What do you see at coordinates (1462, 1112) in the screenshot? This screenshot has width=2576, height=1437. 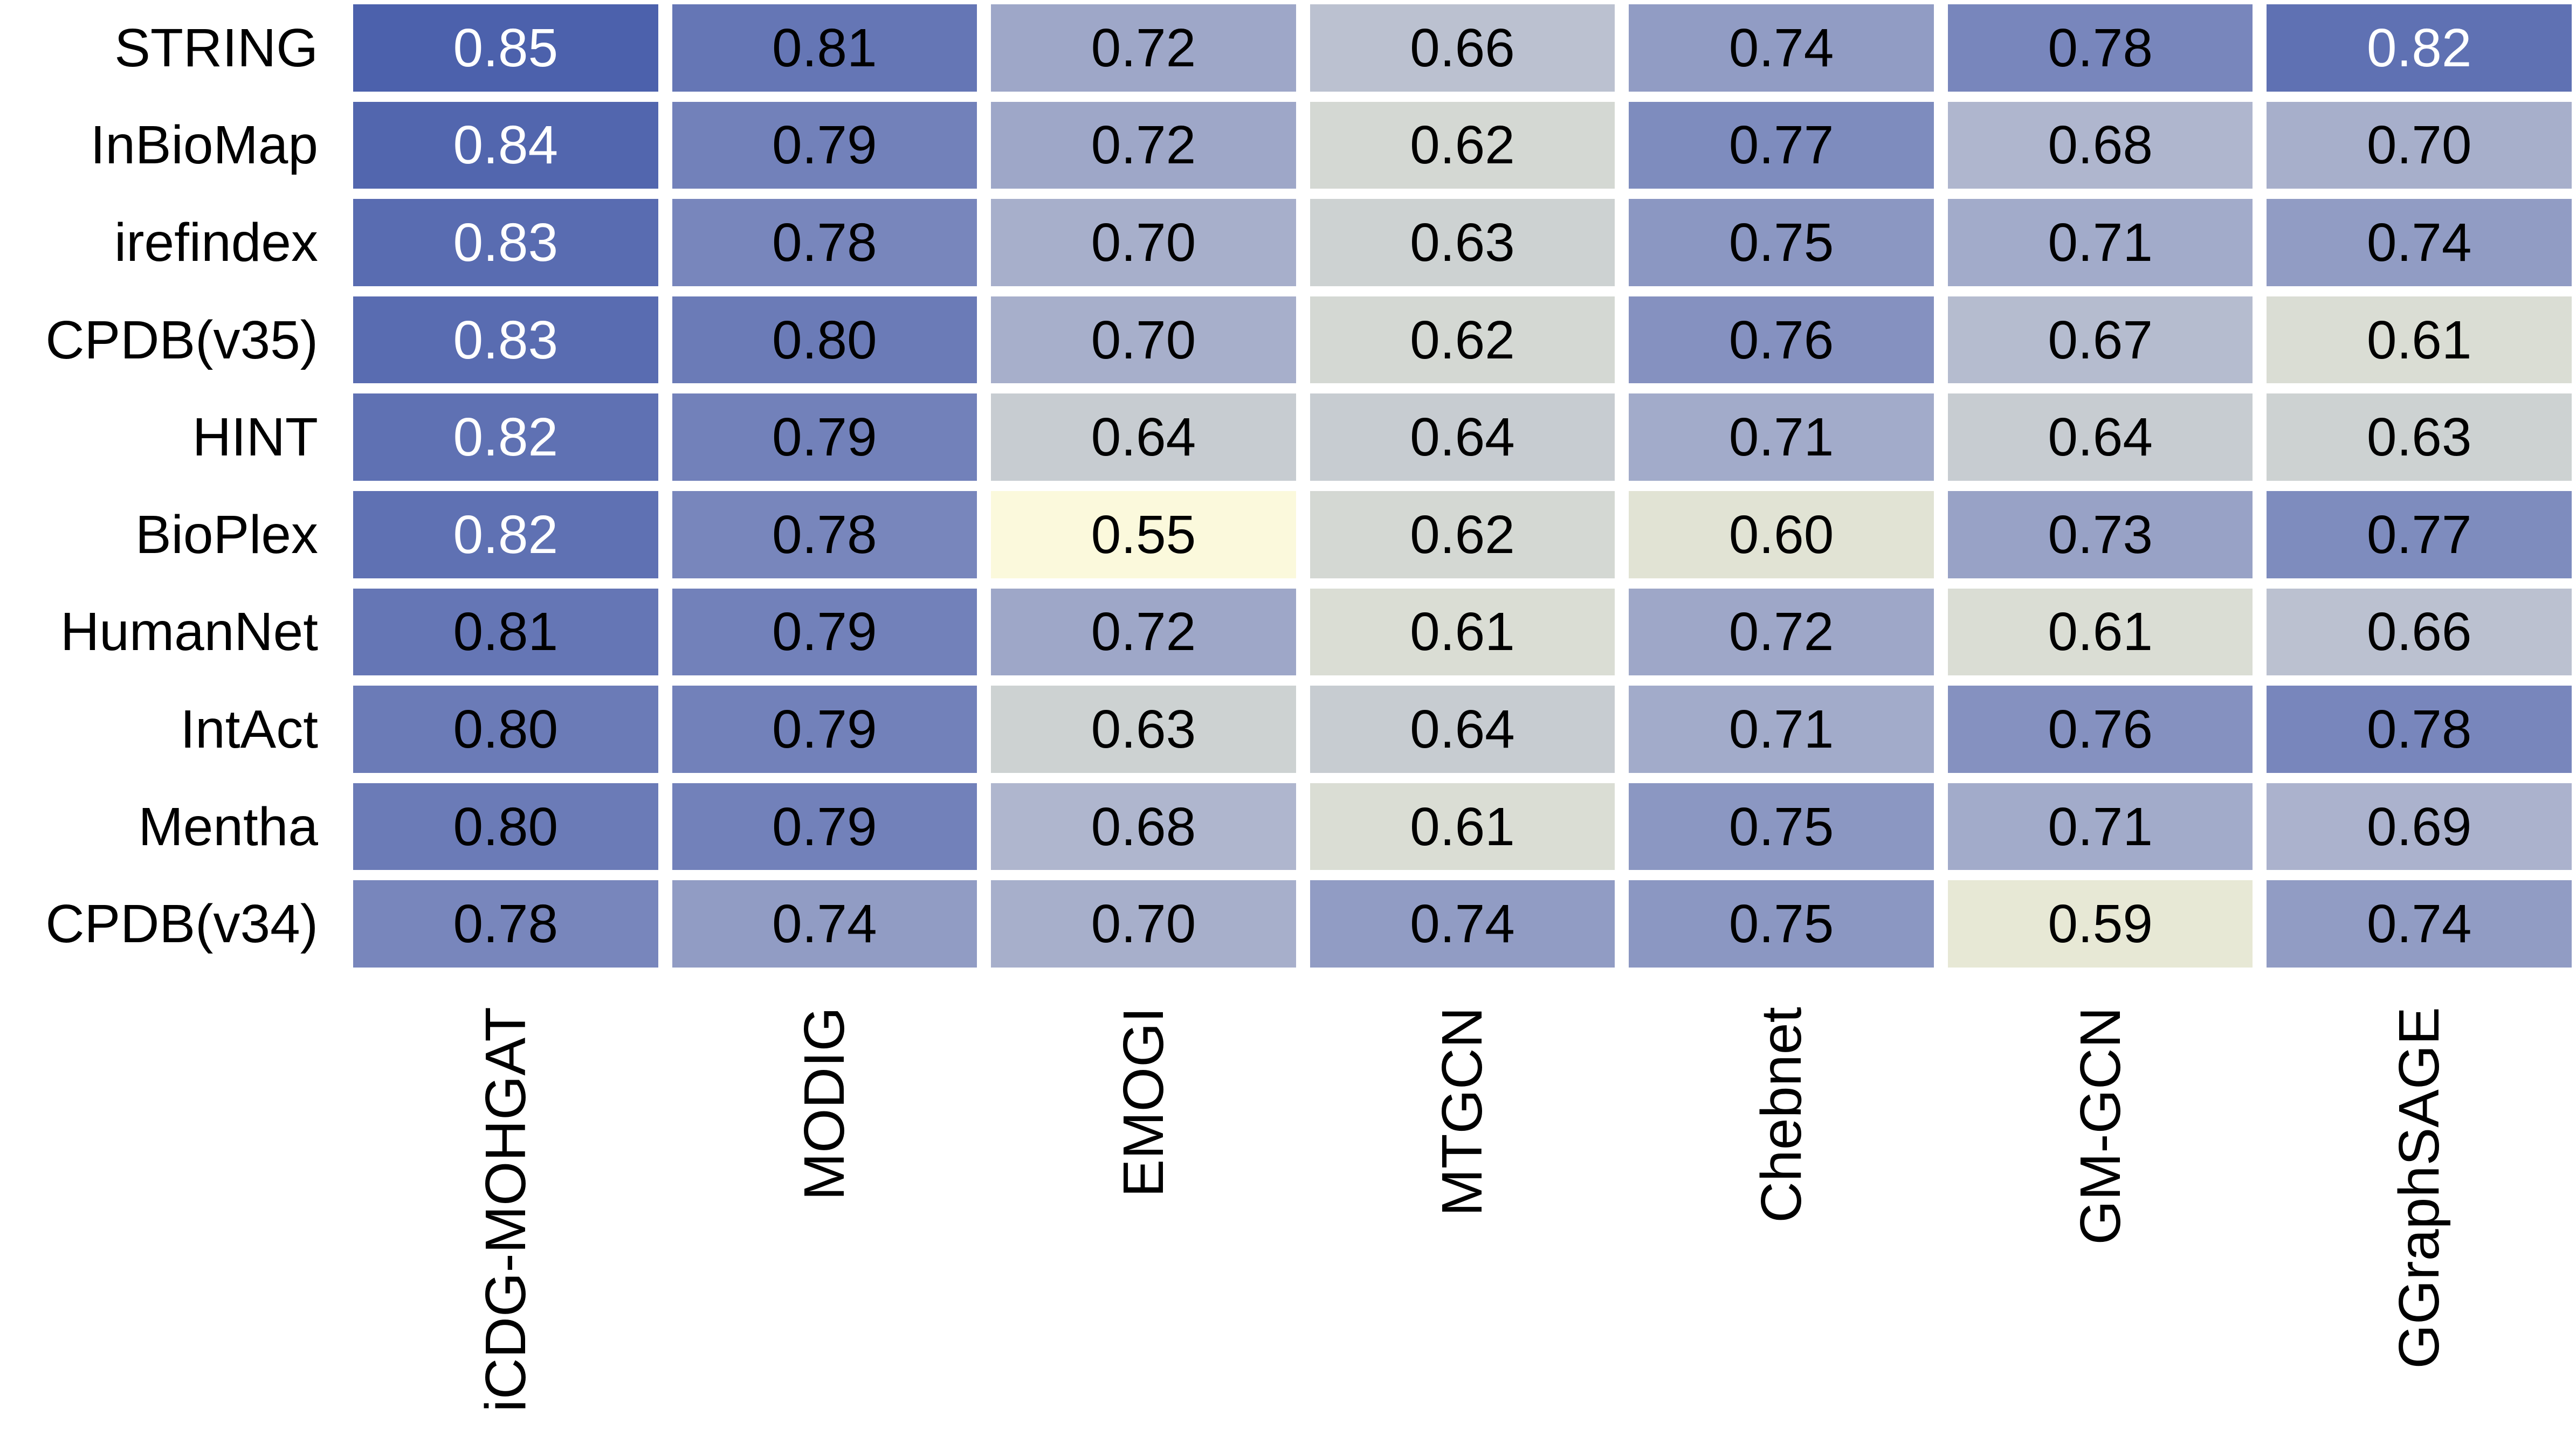 I see `column-label: MTGCN` at bounding box center [1462, 1112].